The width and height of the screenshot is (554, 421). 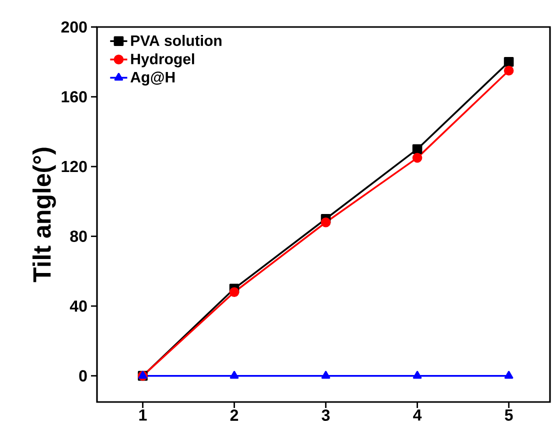 What do you see at coordinates (152, 79) in the screenshot?
I see `legend-label: Ag@H` at bounding box center [152, 79].